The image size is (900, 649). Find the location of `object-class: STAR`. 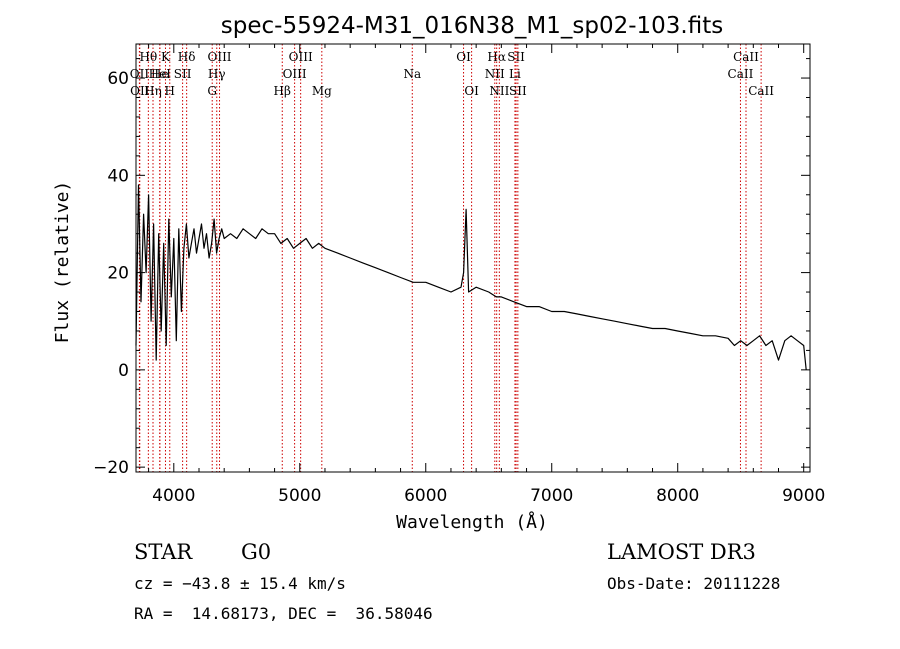

object-class: STAR is located at coordinates (163, 552).